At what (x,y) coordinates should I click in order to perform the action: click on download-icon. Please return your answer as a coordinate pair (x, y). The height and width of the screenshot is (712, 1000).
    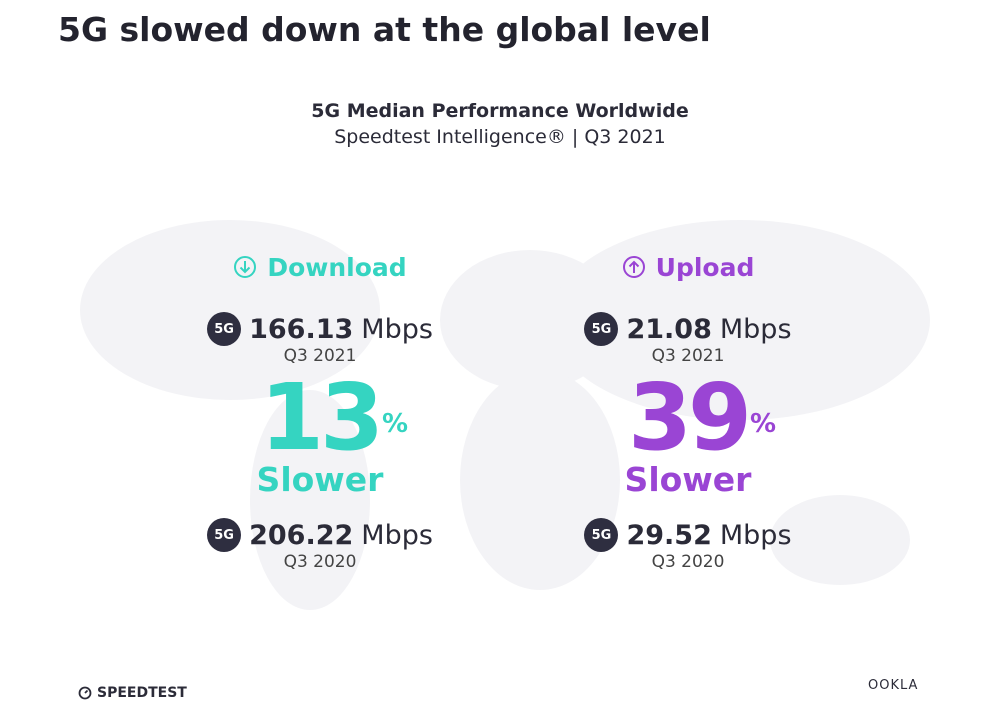
    Looking at the image, I should click on (245, 267).